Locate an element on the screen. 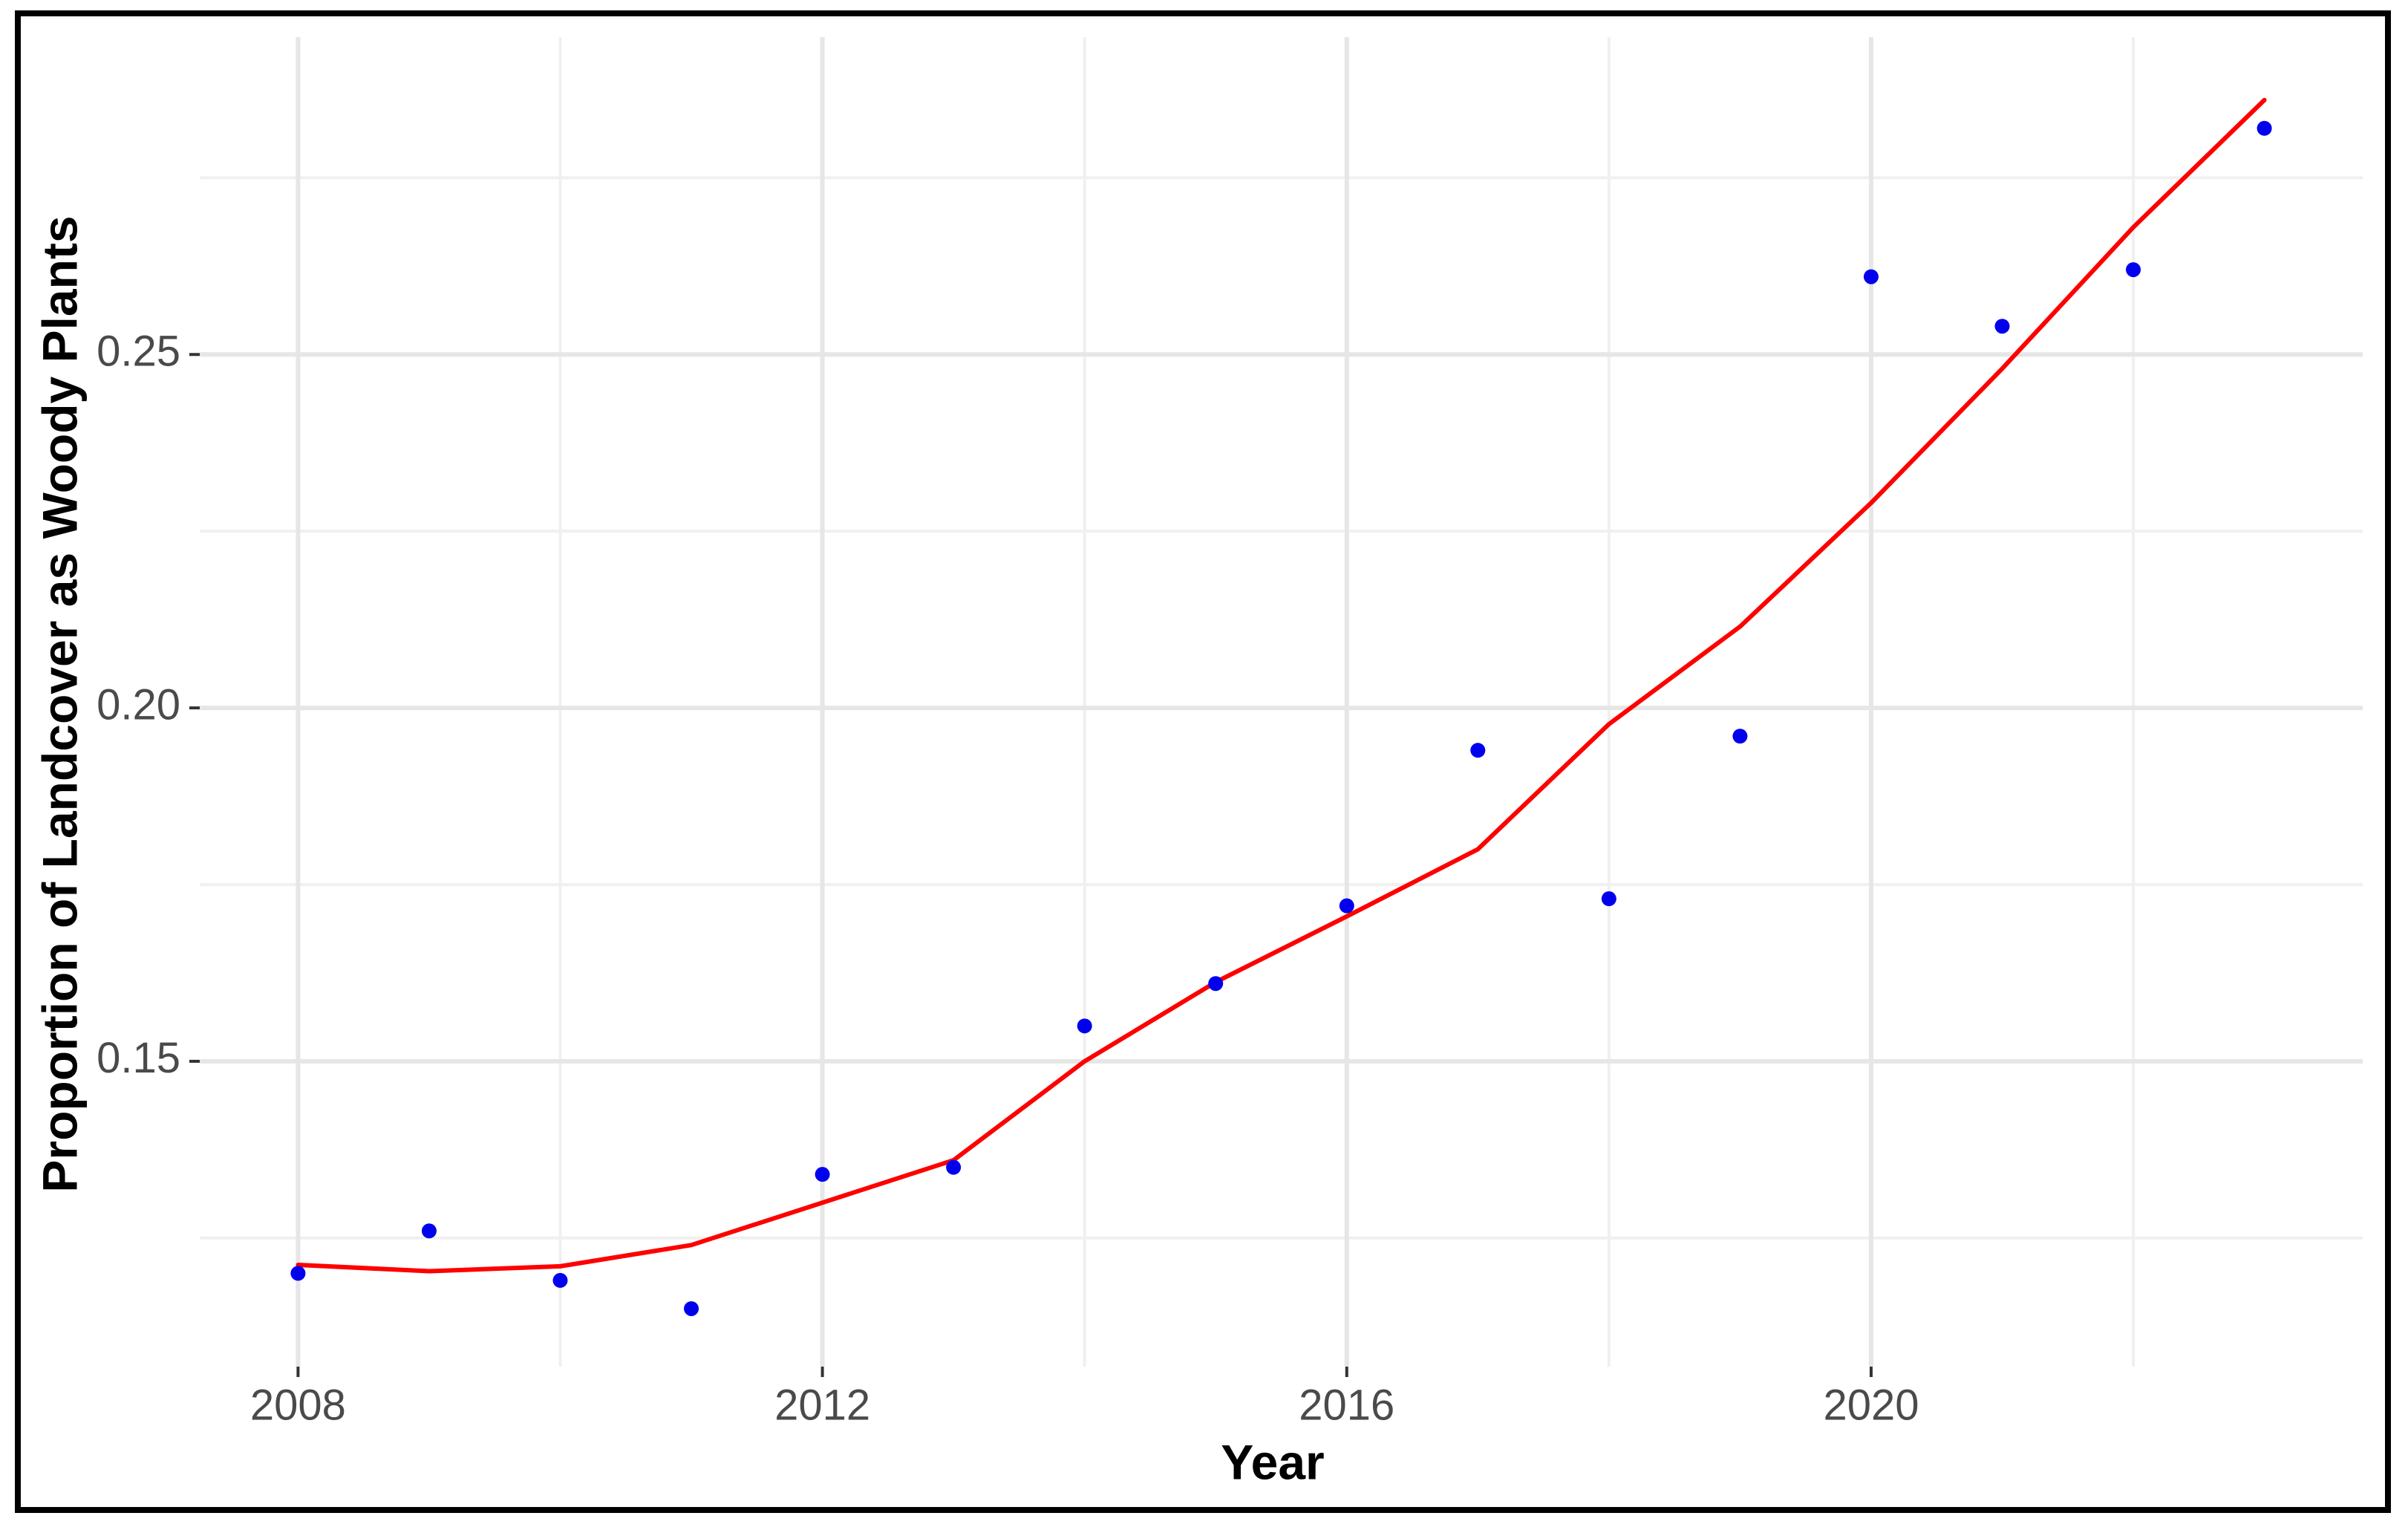  y-axis-title: Proportion of Landcover as Woody Plants is located at coordinates (59, 703).